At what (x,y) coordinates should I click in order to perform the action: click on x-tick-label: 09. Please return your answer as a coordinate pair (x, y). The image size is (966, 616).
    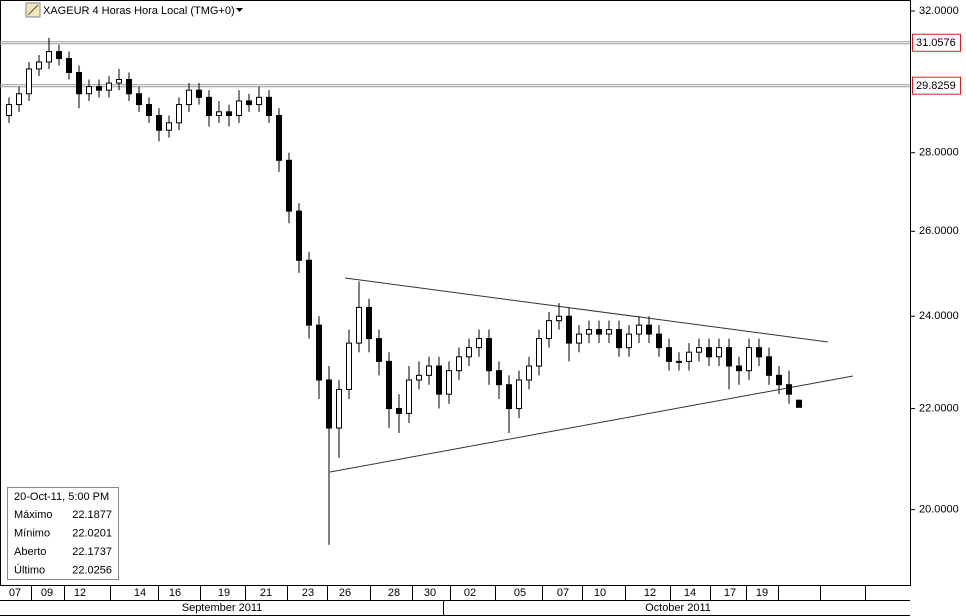
    Looking at the image, I should click on (47, 593).